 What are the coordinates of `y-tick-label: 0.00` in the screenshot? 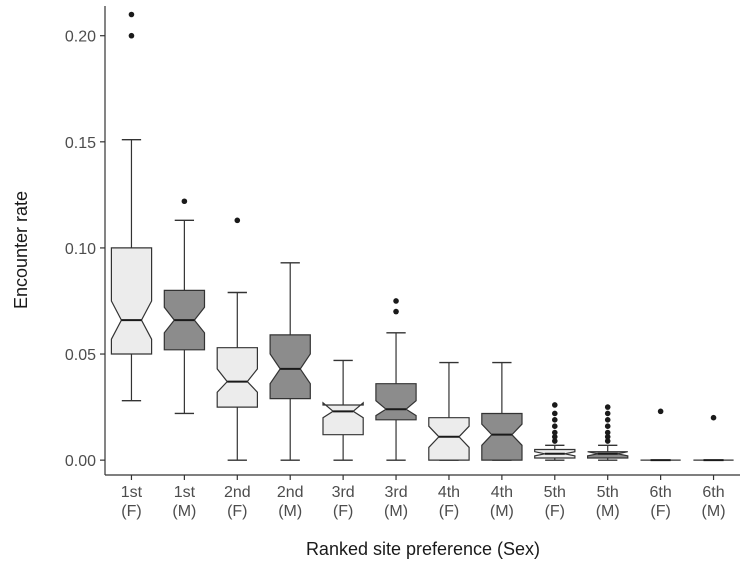 It's located at (80, 461).